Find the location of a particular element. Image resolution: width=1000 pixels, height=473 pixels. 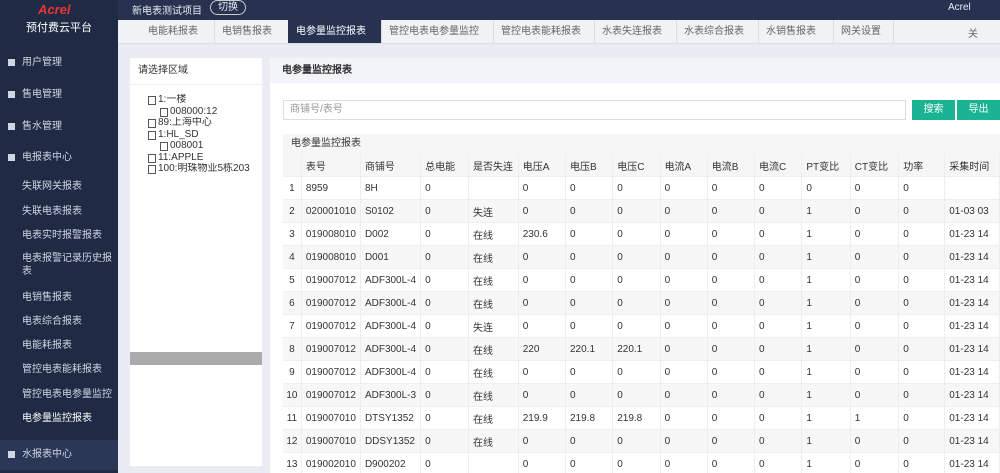

cell: 220.1 is located at coordinates (636, 349).